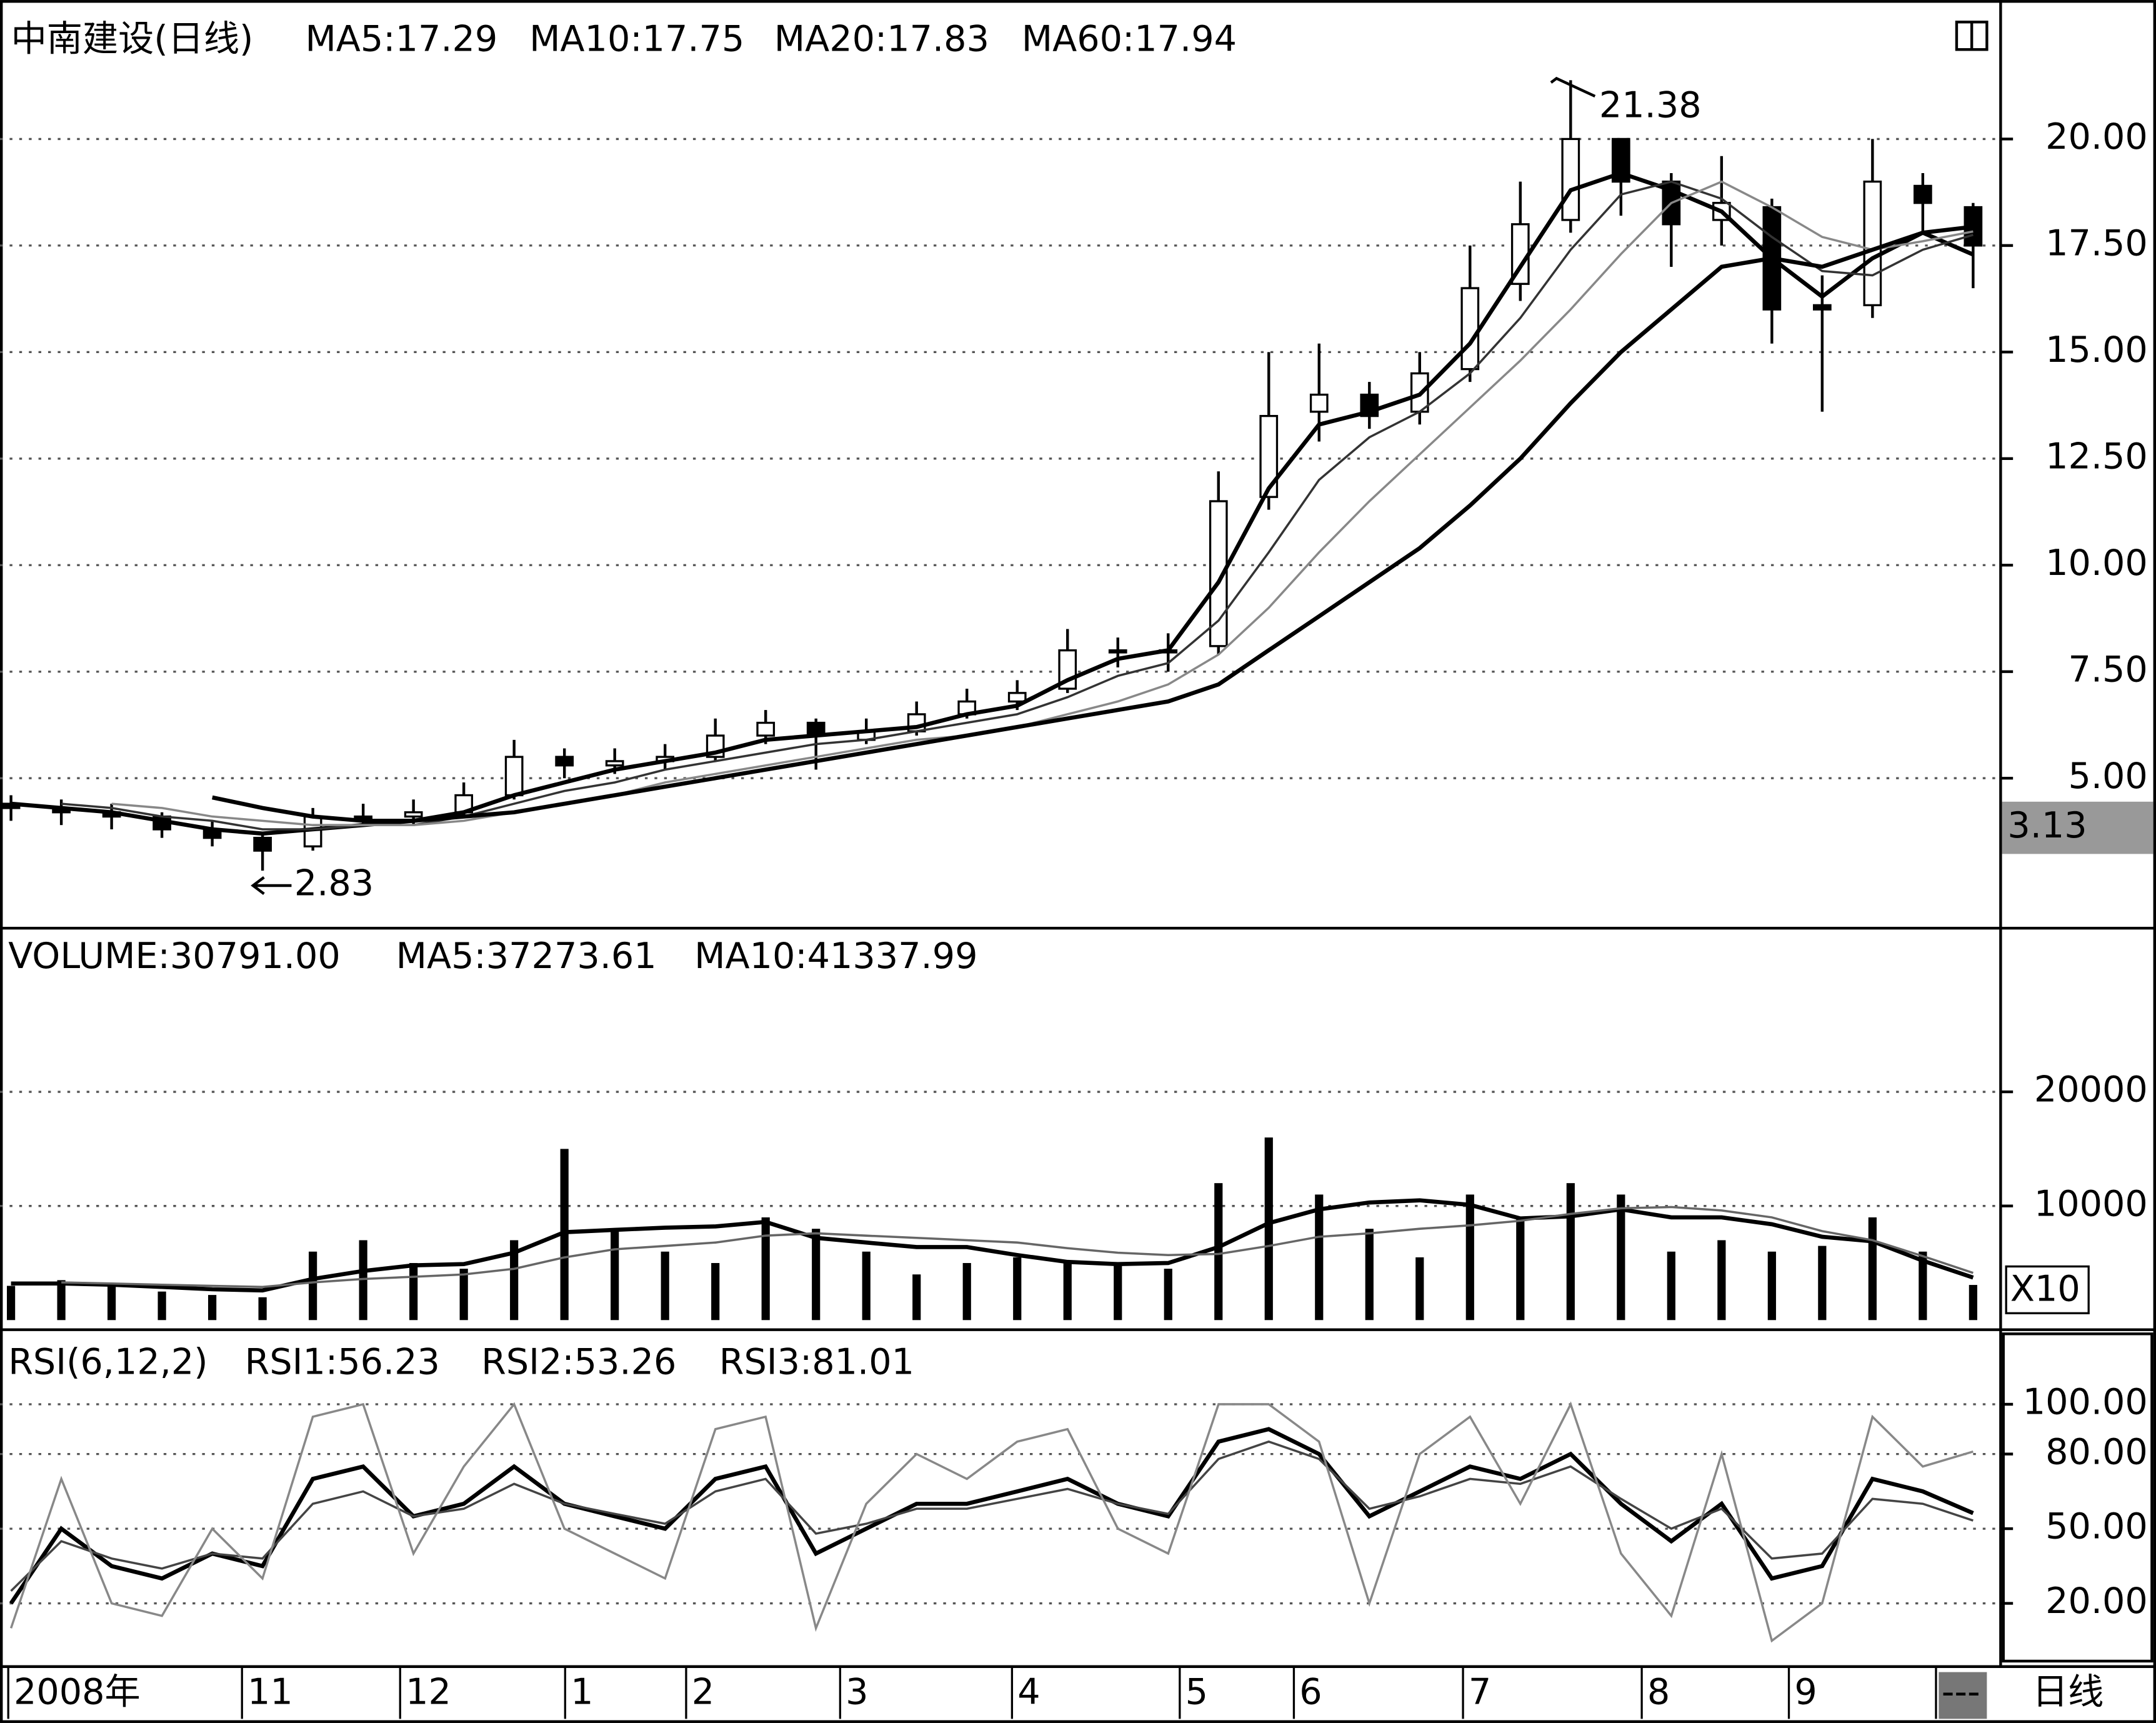  I want to click on x-tick-label: 9, so click(1805, 1691).